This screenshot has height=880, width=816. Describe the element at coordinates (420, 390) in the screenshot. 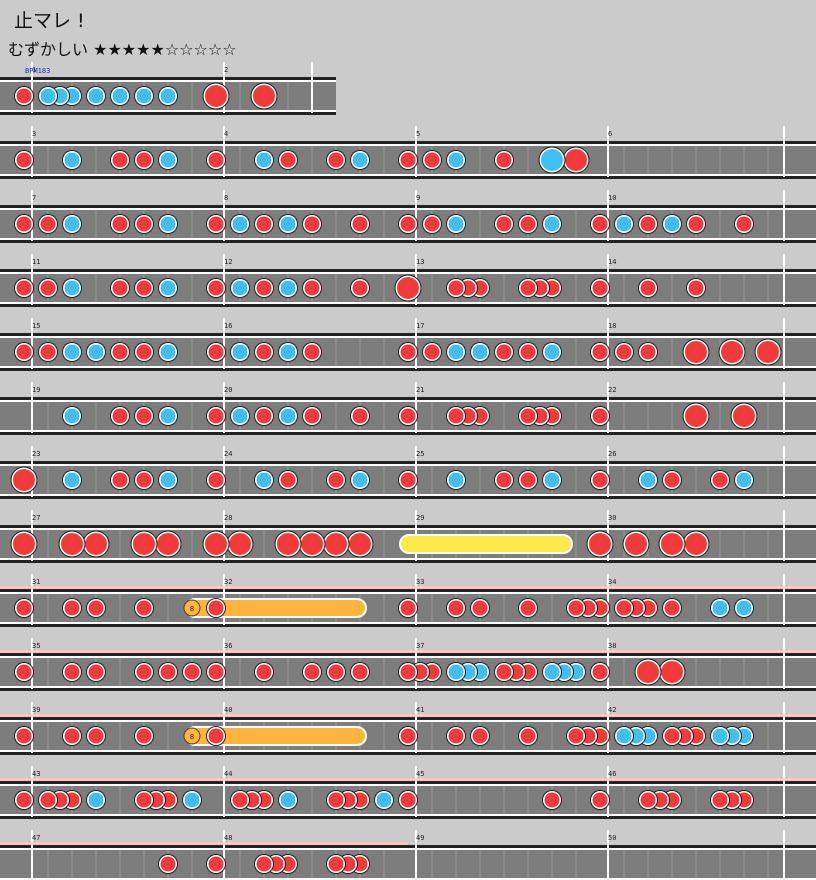

I see `measure-number: 21` at that location.